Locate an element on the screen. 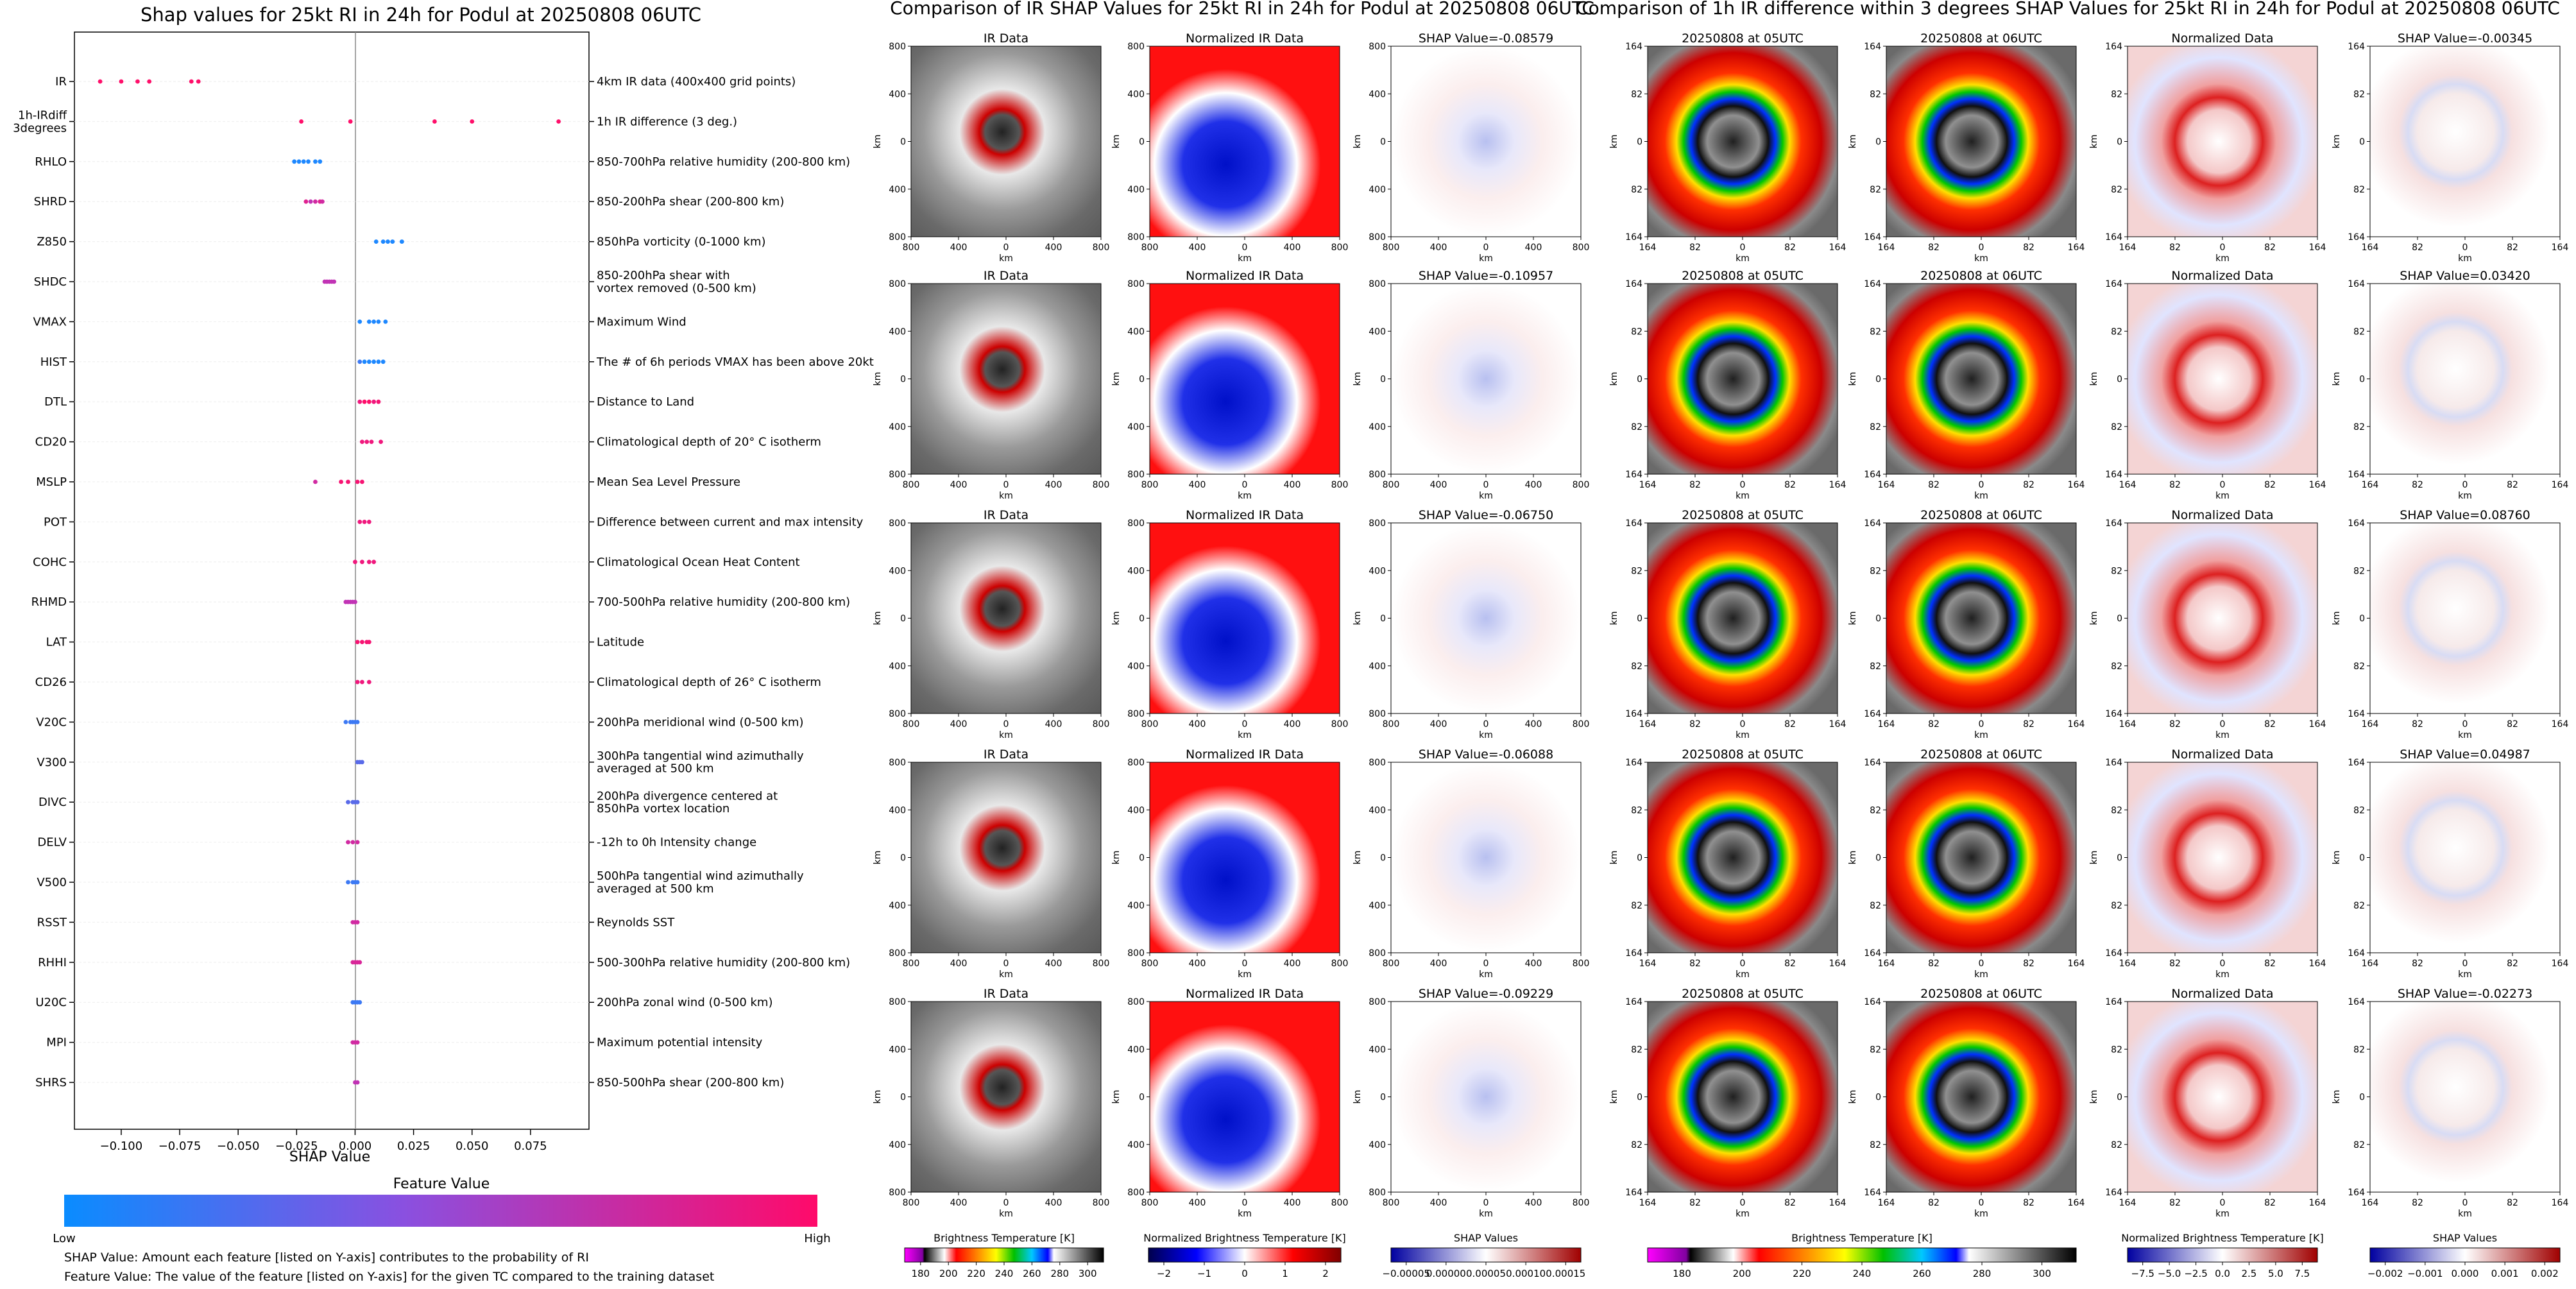 Image resolution: width=2576 pixels, height=1289 pixels. feature-label: V20C is located at coordinates (51, 722).